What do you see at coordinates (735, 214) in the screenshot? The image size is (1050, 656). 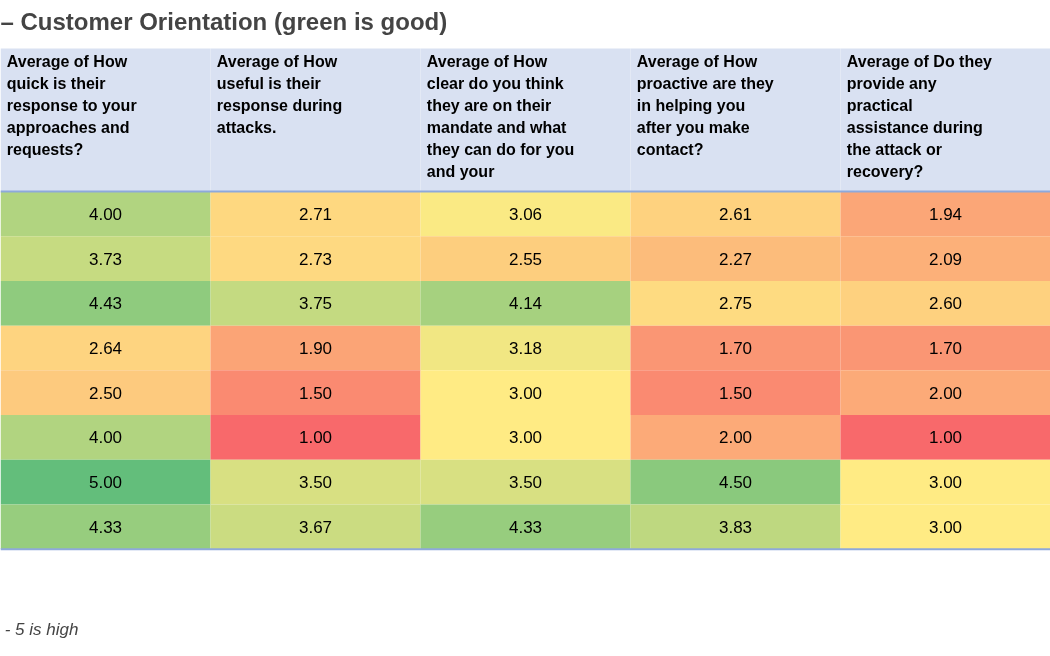 I see `data-label: 2.61` at bounding box center [735, 214].